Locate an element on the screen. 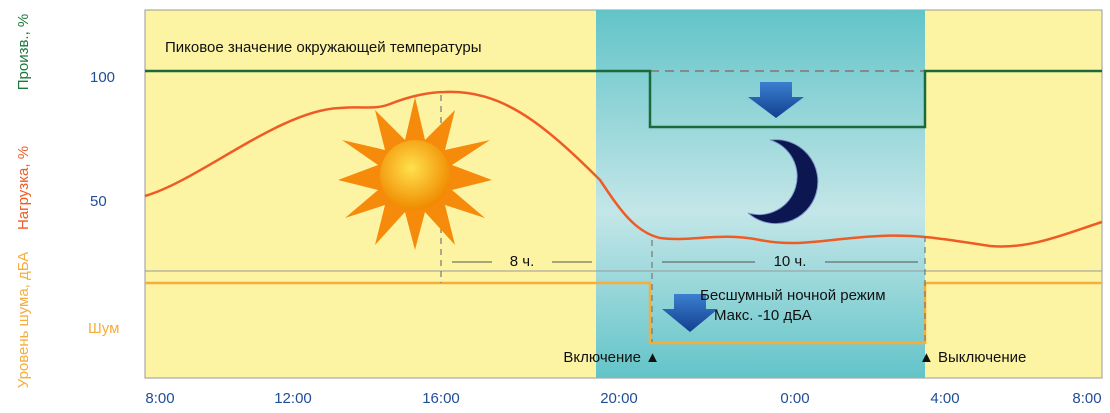  noise-line is located at coordinates (623, 313).